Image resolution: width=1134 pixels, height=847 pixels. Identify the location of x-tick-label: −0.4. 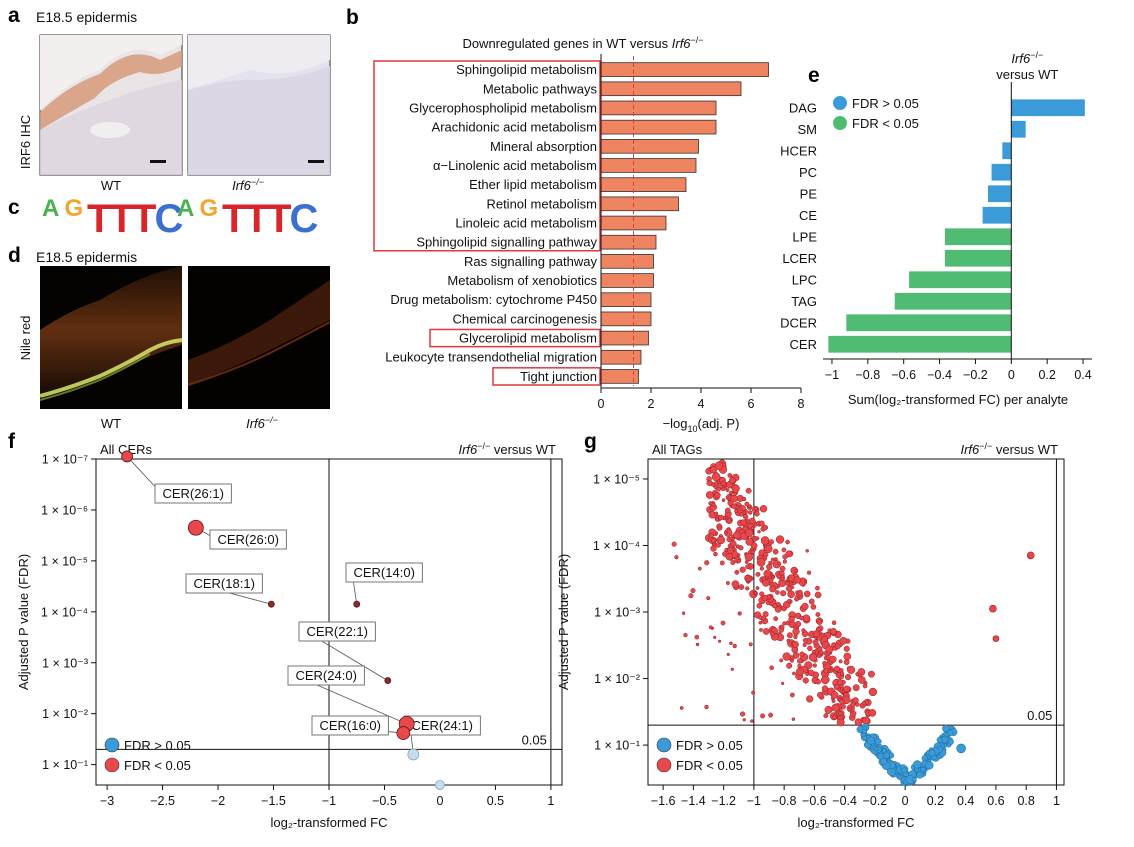
(939, 375).